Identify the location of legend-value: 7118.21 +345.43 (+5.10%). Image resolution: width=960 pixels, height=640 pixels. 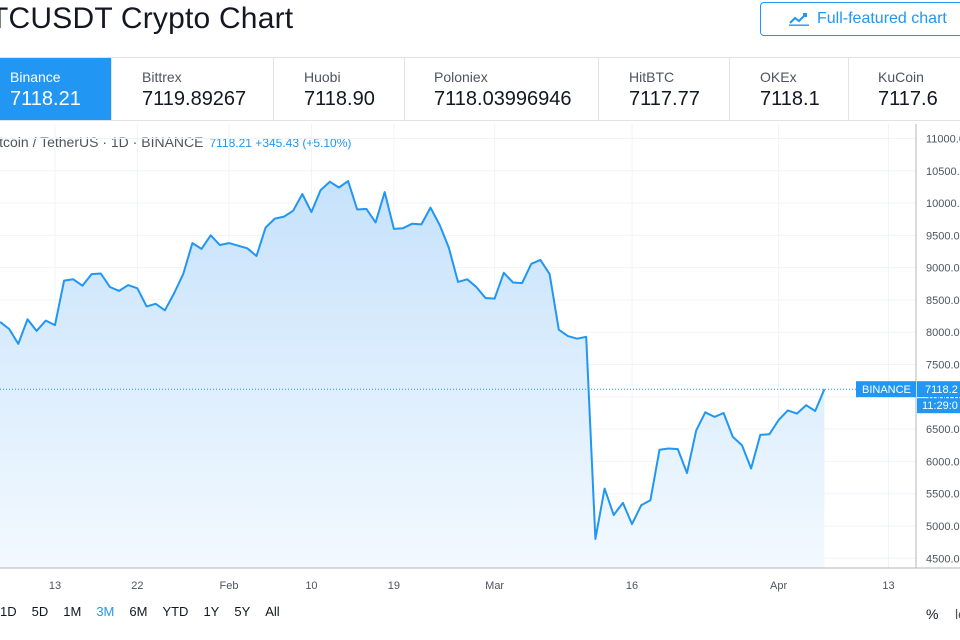
(280, 143).